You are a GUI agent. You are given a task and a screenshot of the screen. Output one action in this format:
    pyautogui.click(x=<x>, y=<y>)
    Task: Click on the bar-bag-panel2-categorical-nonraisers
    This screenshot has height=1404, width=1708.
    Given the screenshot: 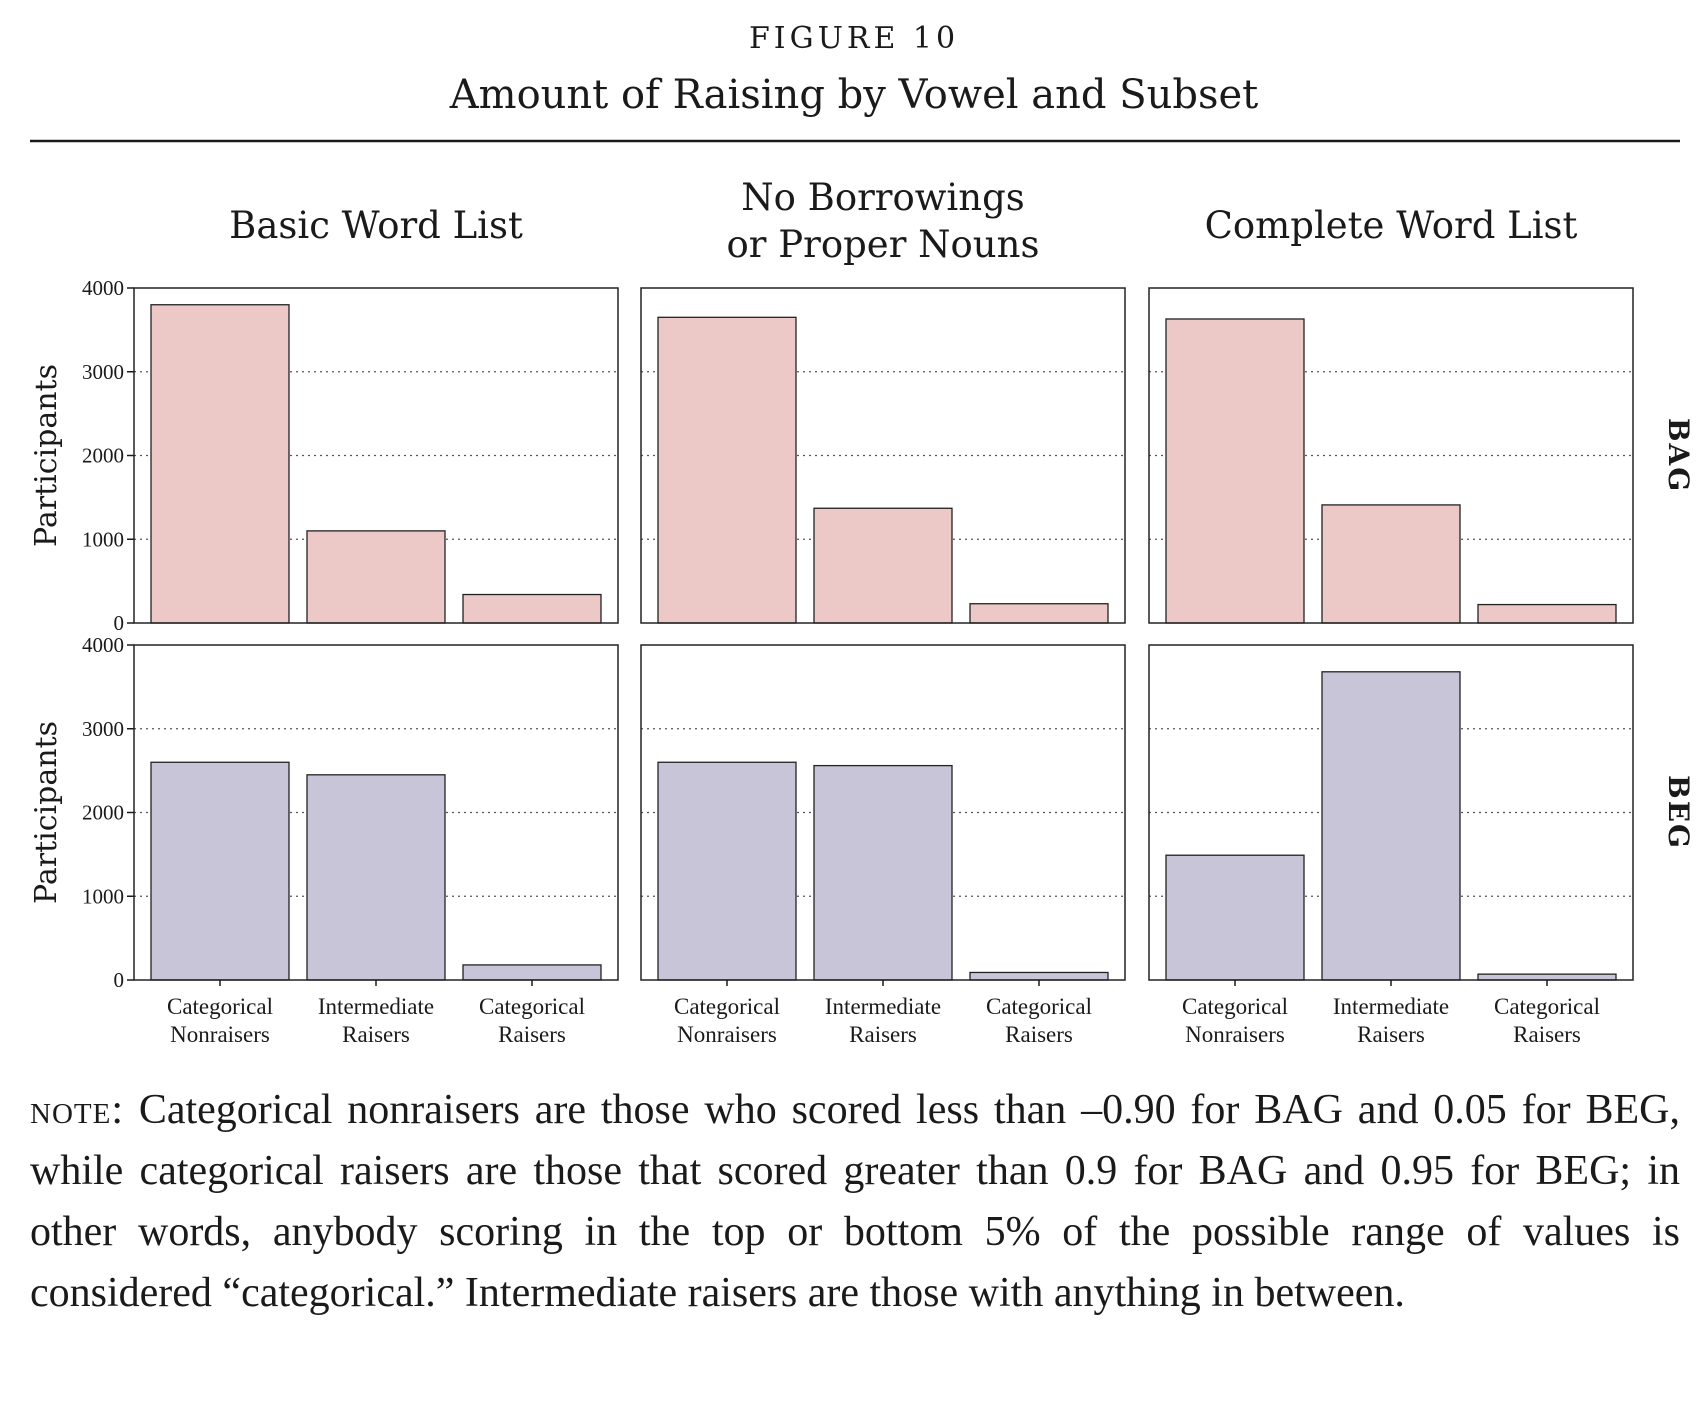 What is the action you would take?
    pyautogui.click(x=727, y=470)
    